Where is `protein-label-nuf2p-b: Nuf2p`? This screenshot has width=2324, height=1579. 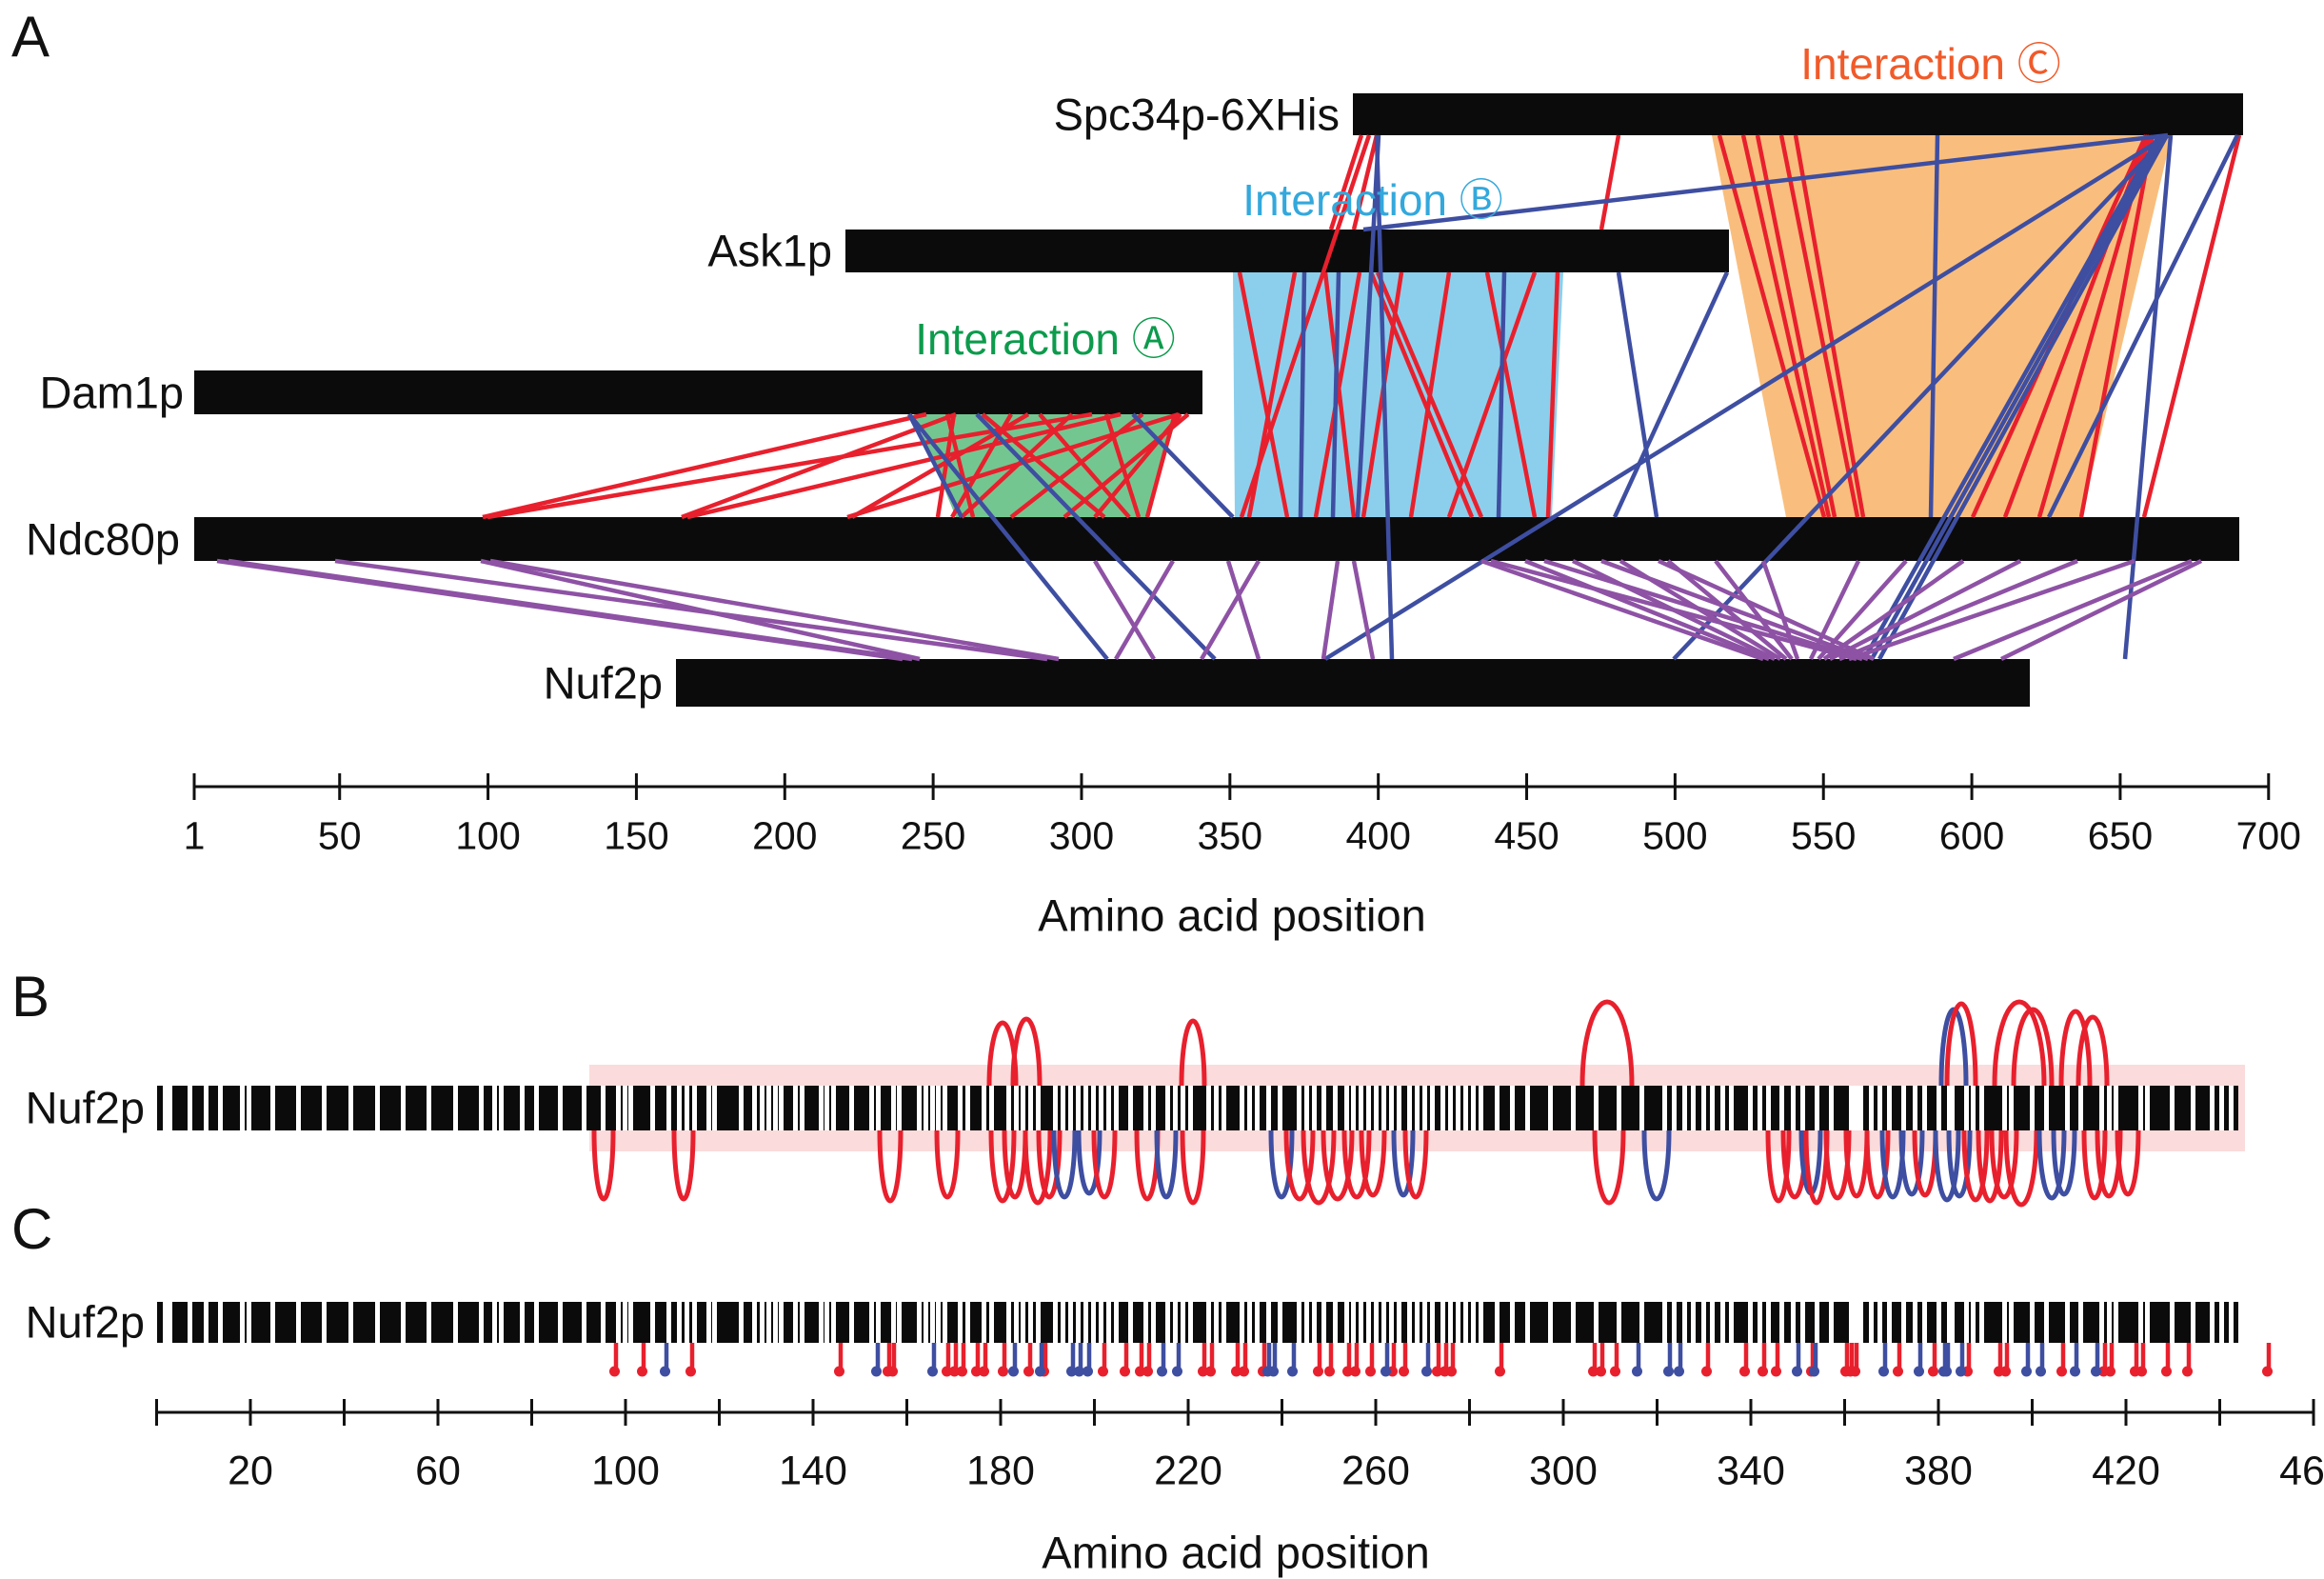 protein-label-nuf2p-b: Nuf2p is located at coordinates (85, 1107).